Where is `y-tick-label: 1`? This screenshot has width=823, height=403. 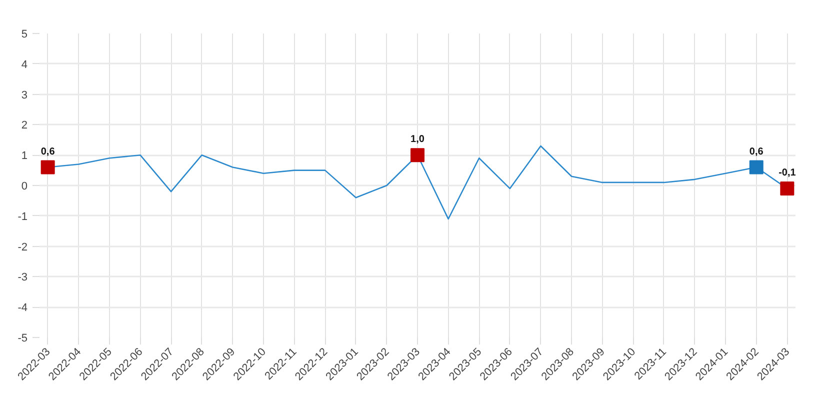 y-tick-label: 1 is located at coordinates (24, 156).